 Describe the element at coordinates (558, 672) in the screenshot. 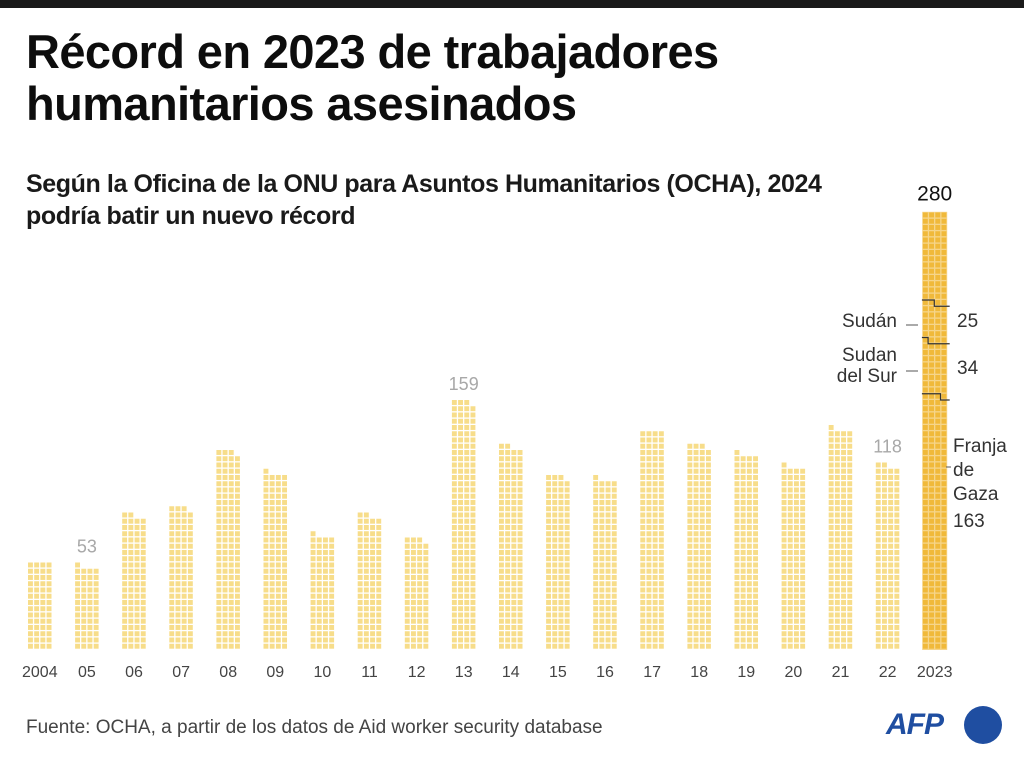

I see `x-tick-label: 15` at that location.